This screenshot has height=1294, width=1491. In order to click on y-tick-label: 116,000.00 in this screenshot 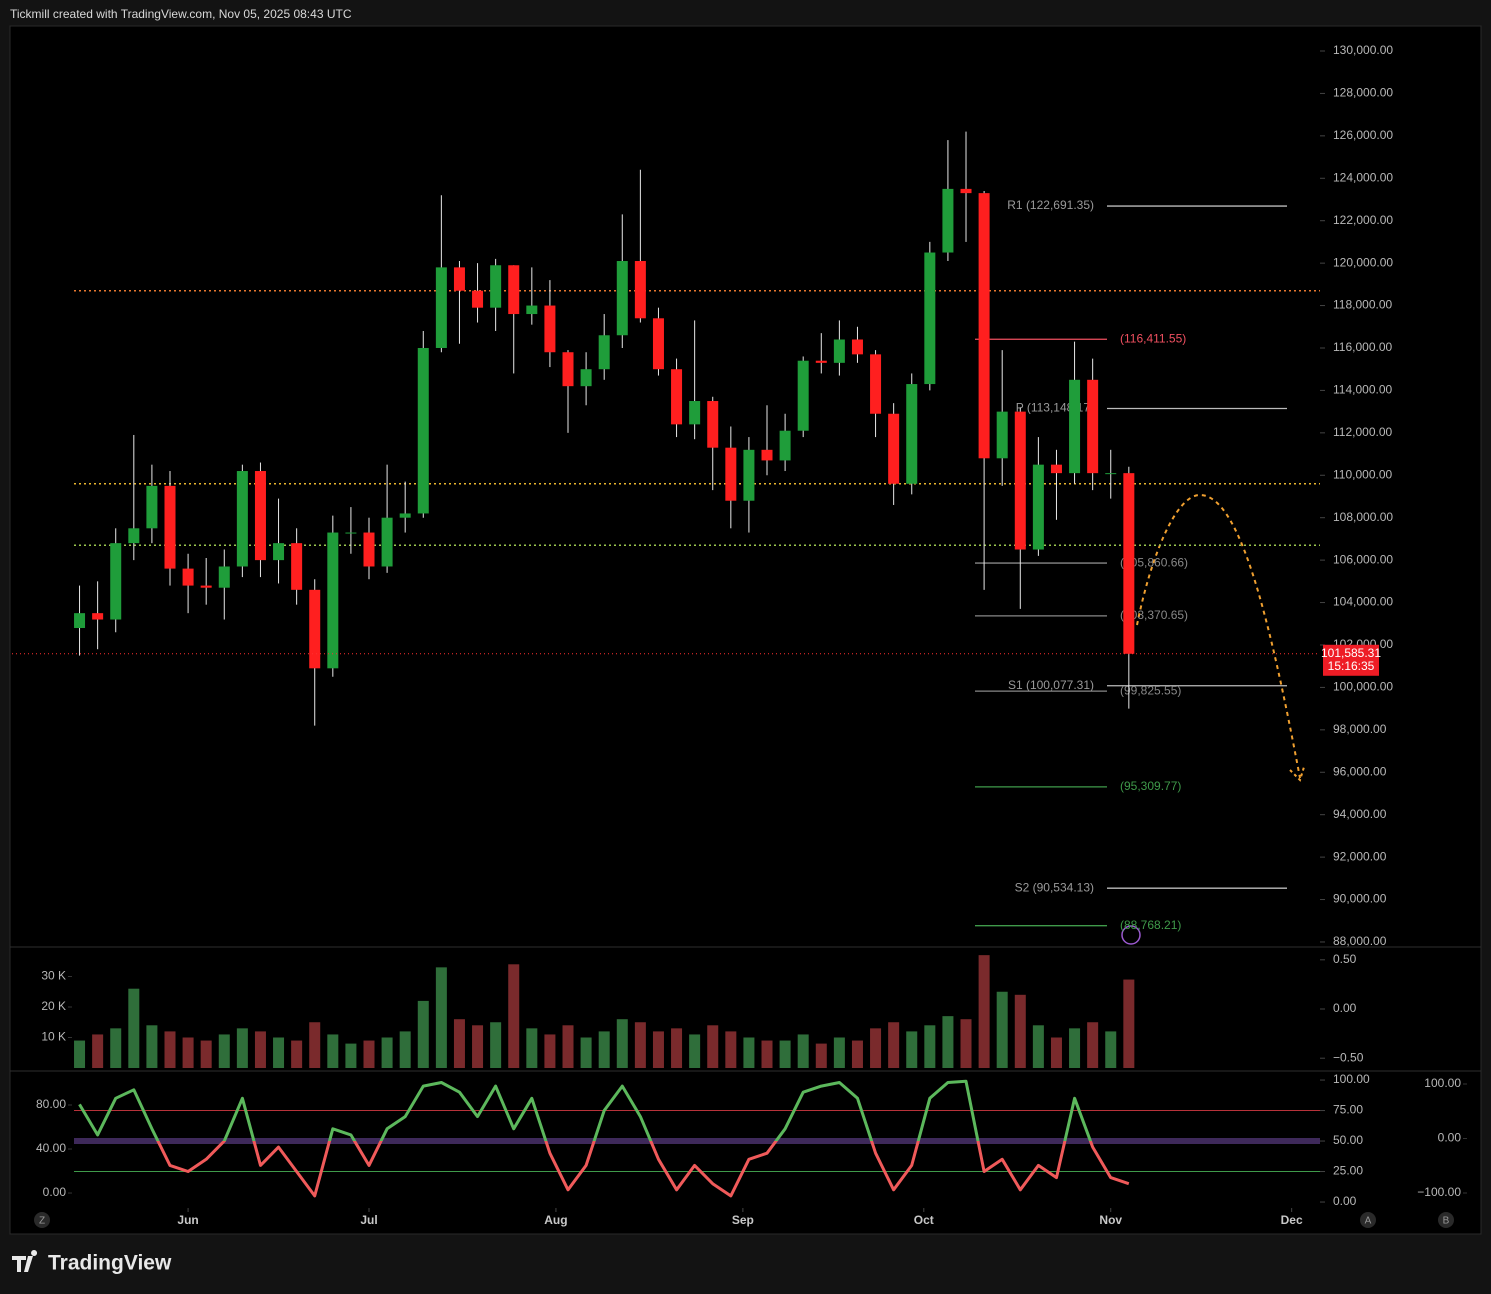, I will do `click(1362, 347)`.